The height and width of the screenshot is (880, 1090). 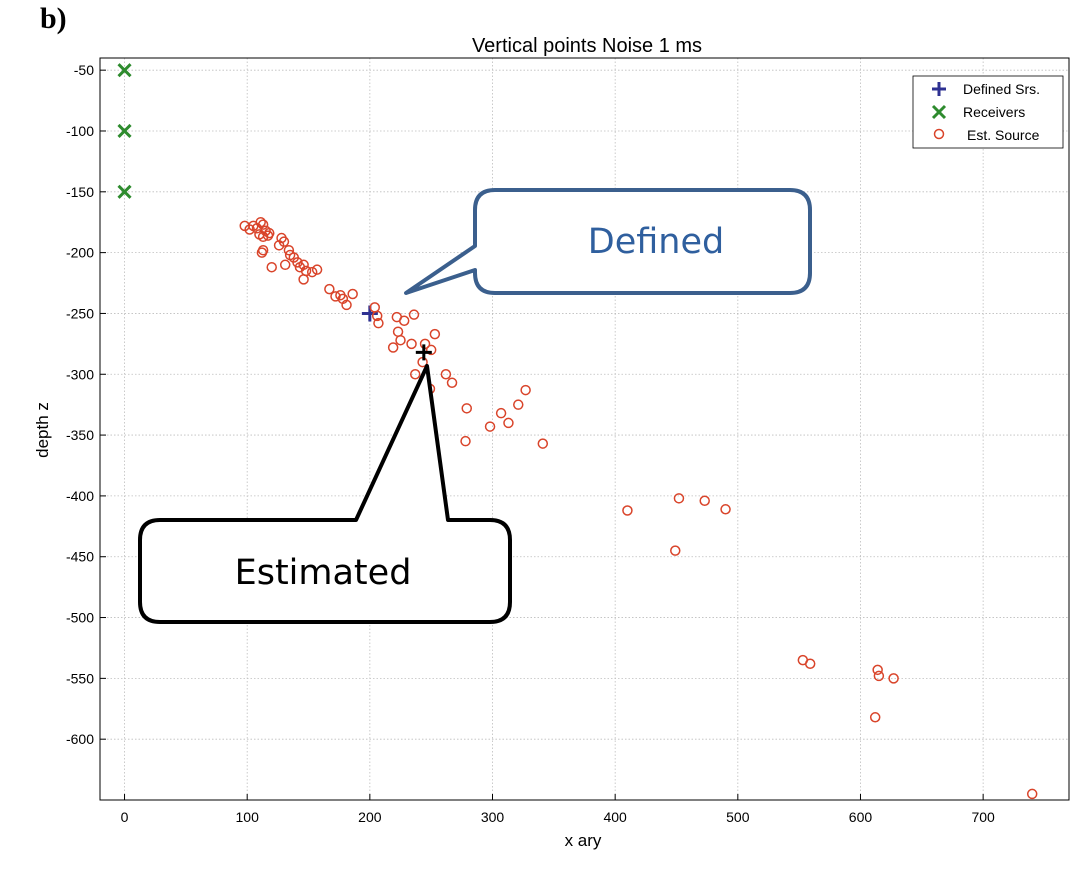 I want to click on callout-defined-bubble, so click(x=608, y=241).